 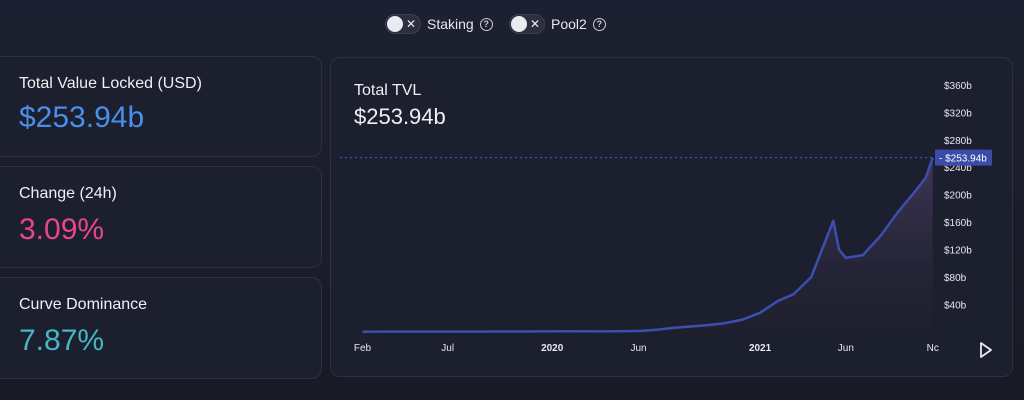 What do you see at coordinates (486, 24) in the screenshot?
I see `staking-help-icon: ?` at bounding box center [486, 24].